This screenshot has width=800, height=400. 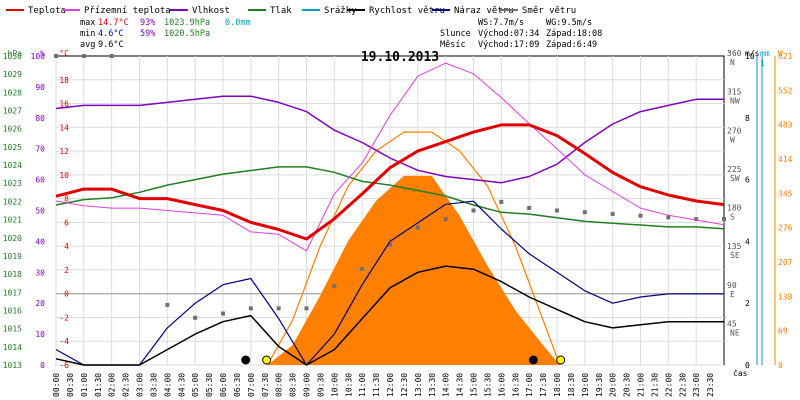 I want to click on sunset-marker, so click(x=561, y=360).